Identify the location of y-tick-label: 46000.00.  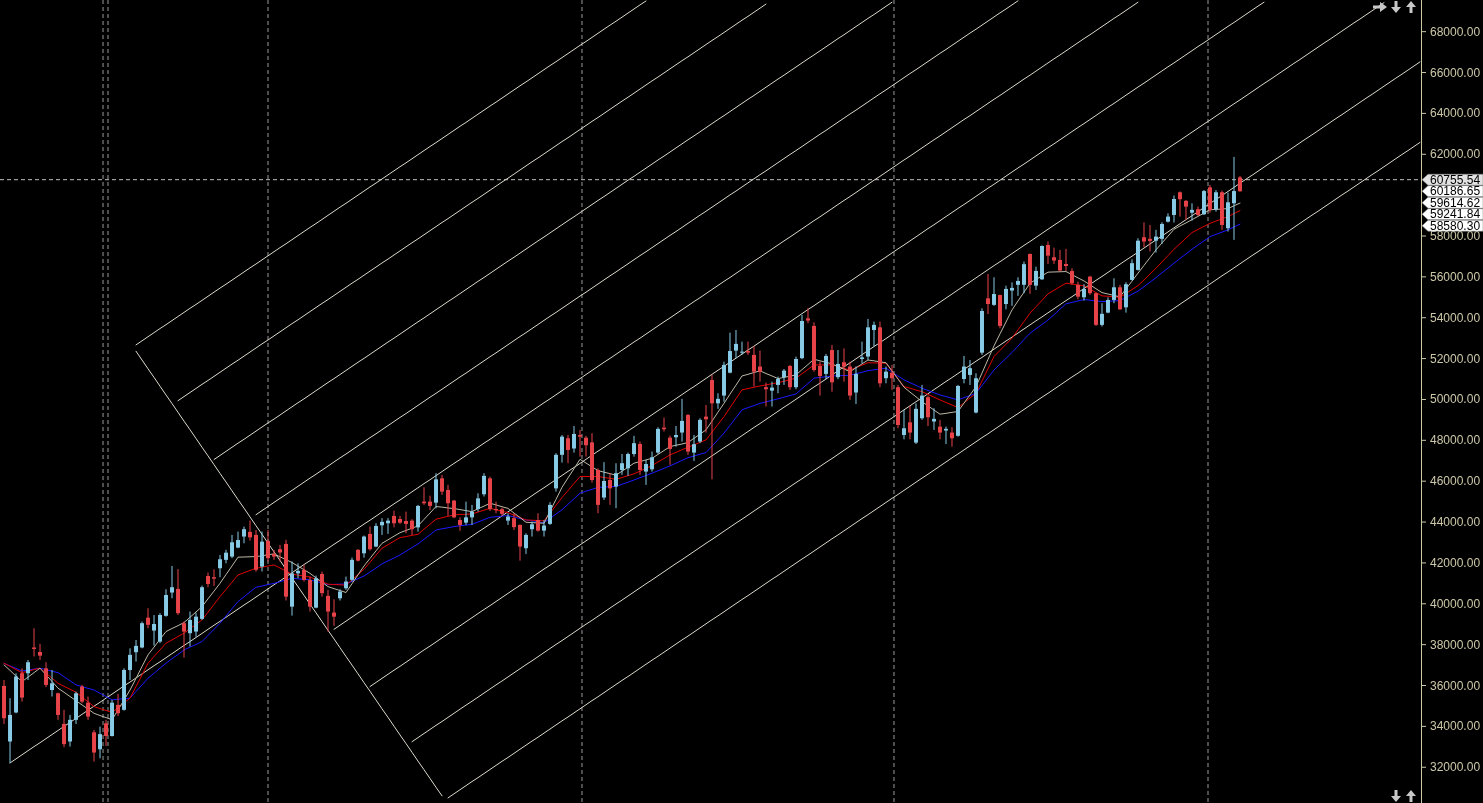
(1455, 481).